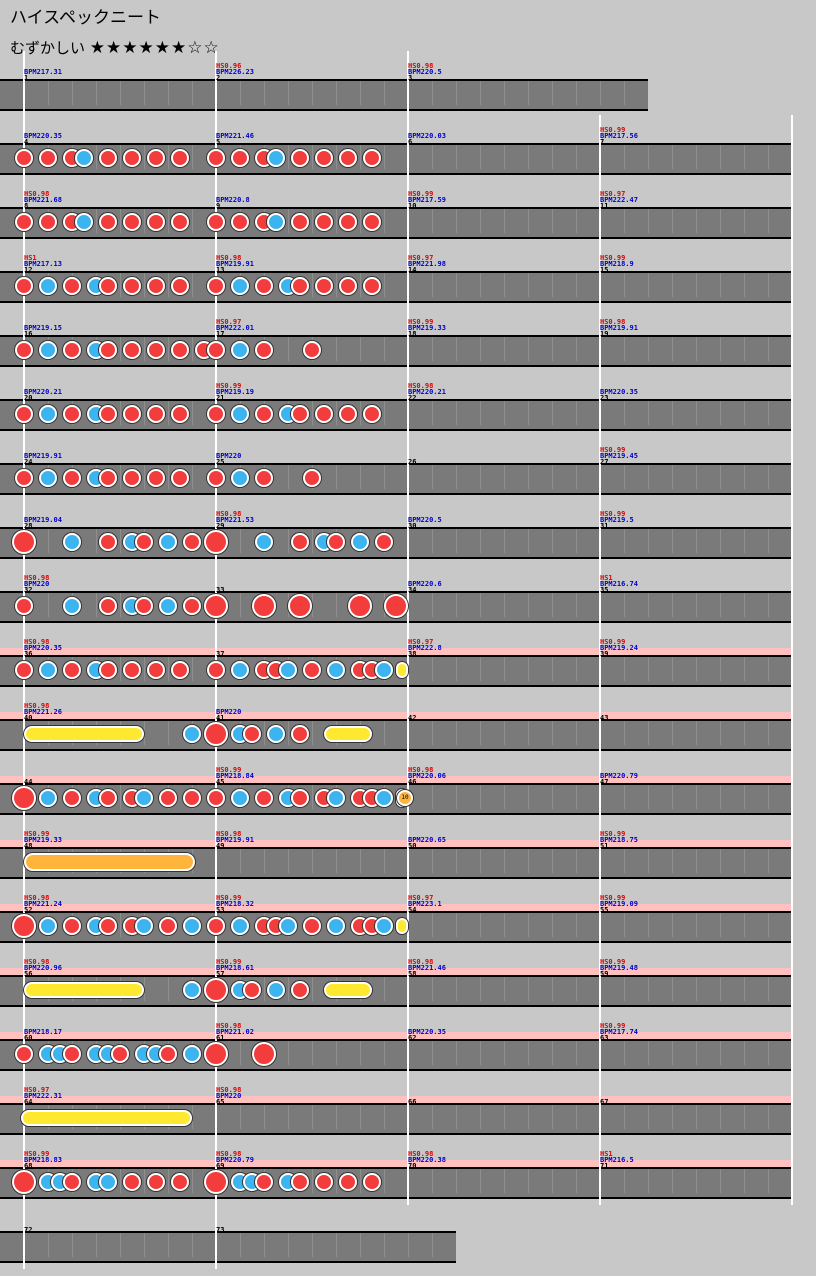 This screenshot has height=1276, width=816. I want to click on measure-number: 33, so click(220, 590).